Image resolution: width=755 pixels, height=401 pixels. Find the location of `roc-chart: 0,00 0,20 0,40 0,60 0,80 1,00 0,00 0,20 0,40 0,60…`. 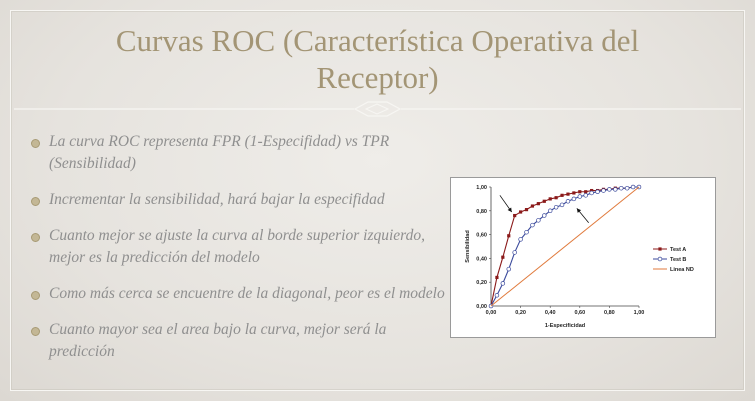

roc-chart: 0,00 0,20 0,40 0,60 0,80 1,00 0,00 0,20 0,40 0,60… is located at coordinates (583, 257).